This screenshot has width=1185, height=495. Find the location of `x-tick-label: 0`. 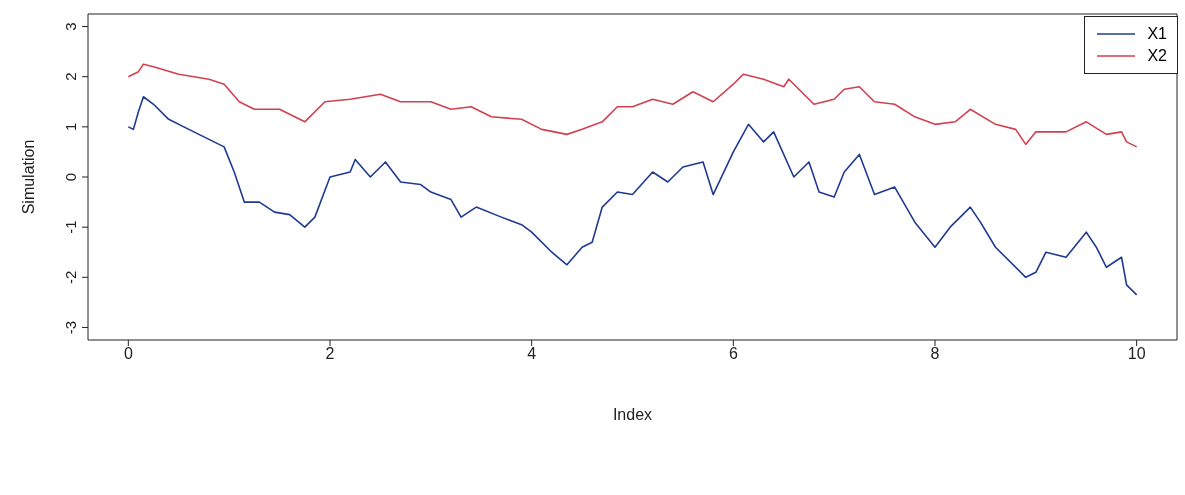

x-tick-label: 0 is located at coordinates (128, 354).